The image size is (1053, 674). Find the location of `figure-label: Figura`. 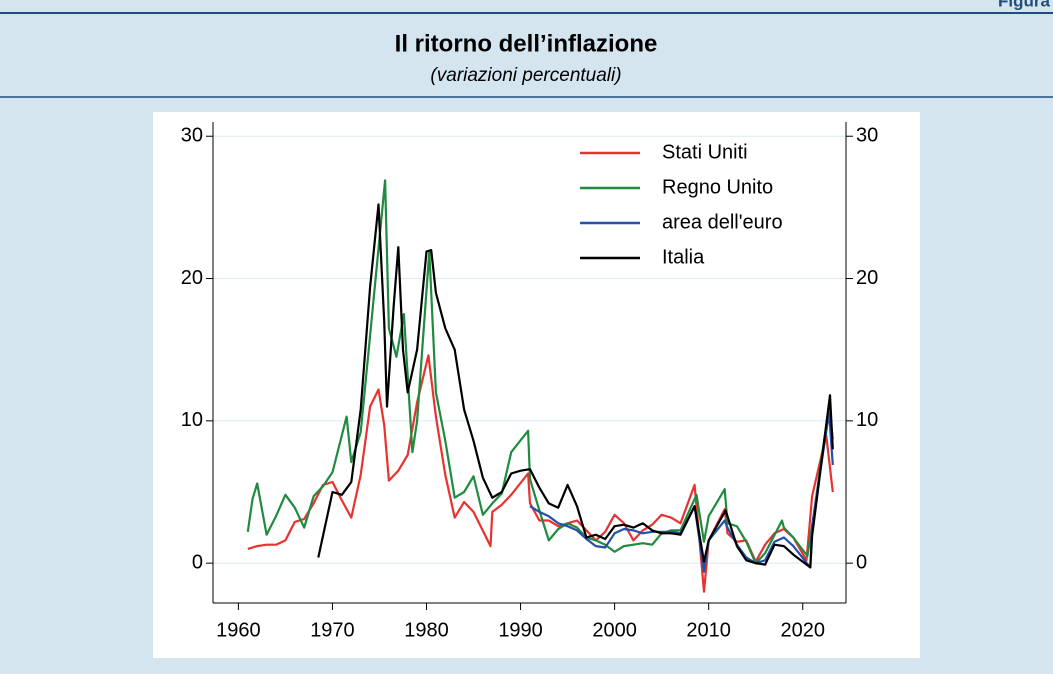

figure-label: Figura is located at coordinates (1024, 5).